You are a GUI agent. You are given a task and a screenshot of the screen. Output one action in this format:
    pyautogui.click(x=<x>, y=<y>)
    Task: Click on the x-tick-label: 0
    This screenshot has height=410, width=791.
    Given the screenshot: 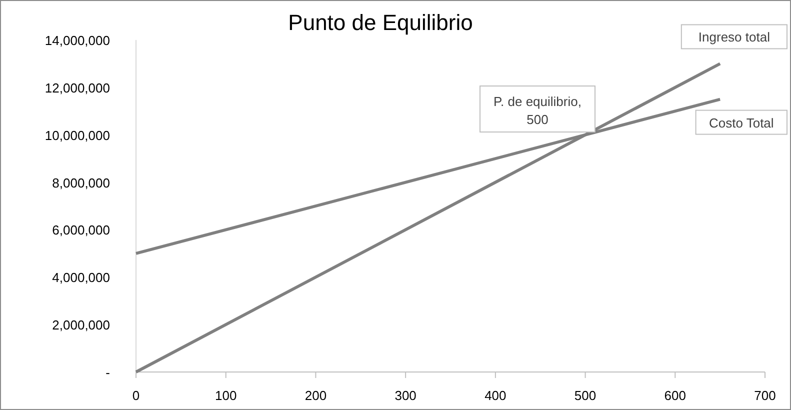 What is the action you would take?
    pyautogui.click(x=136, y=395)
    